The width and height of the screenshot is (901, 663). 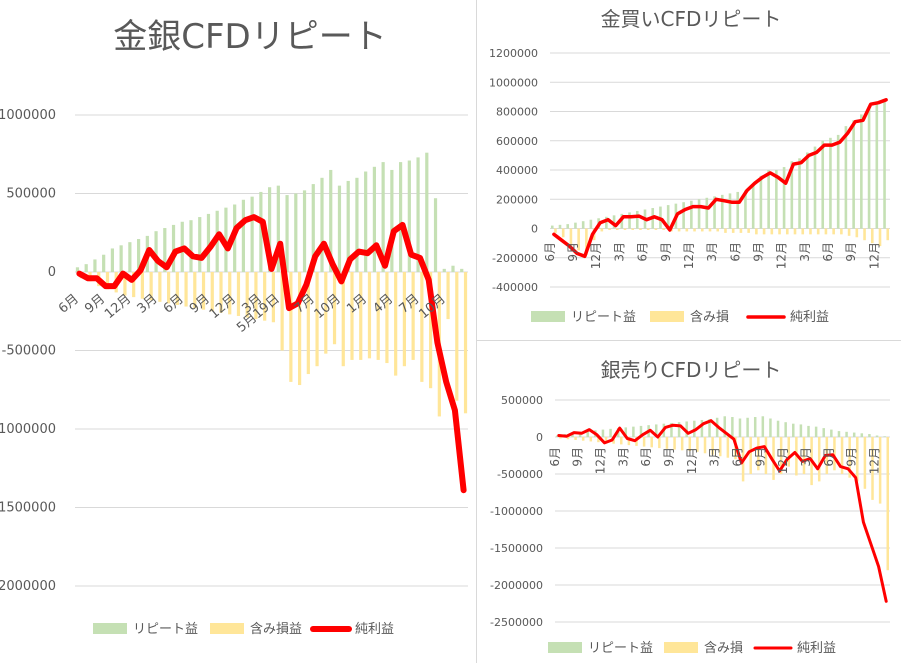 I want to click on legend-label: 純利益, so click(x=374, y=629).